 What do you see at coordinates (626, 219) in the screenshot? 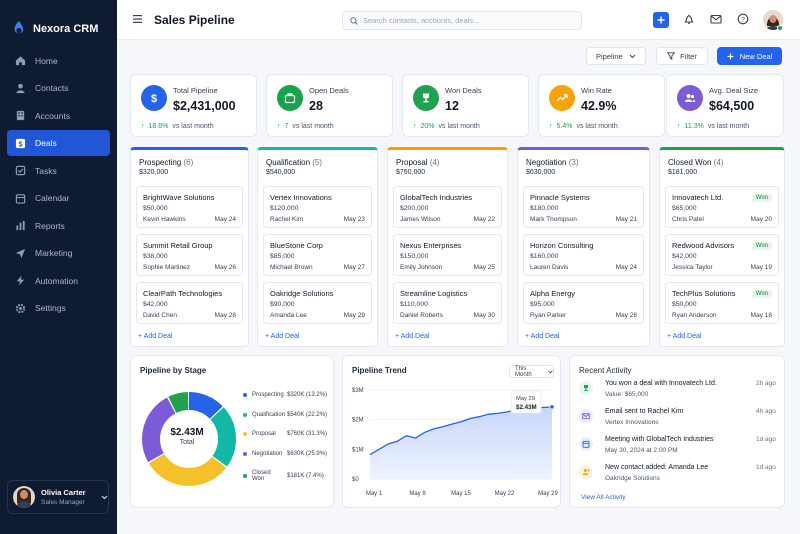
I see `deal-date: May 21` at bounding box center [626, 219].